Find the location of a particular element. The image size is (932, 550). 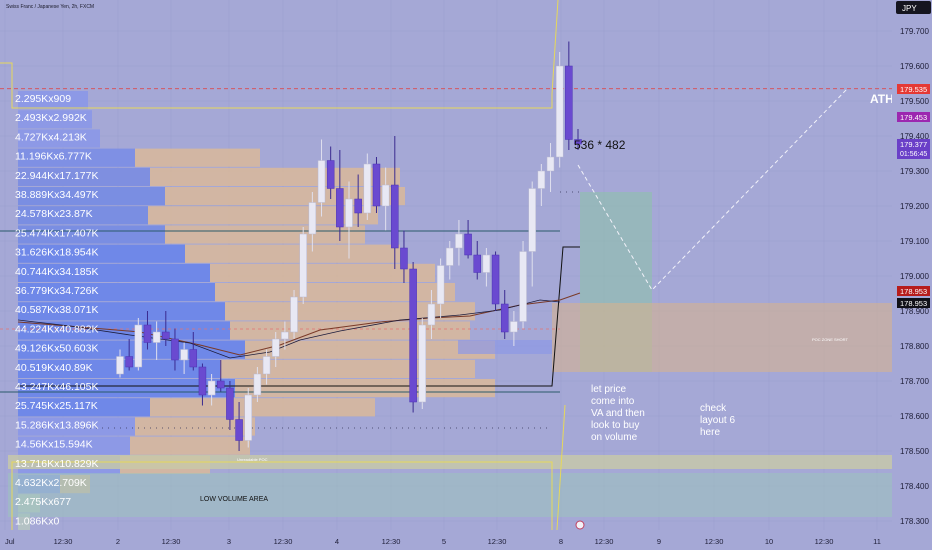

yellow-upper-line is located at coordinates (279, 54).